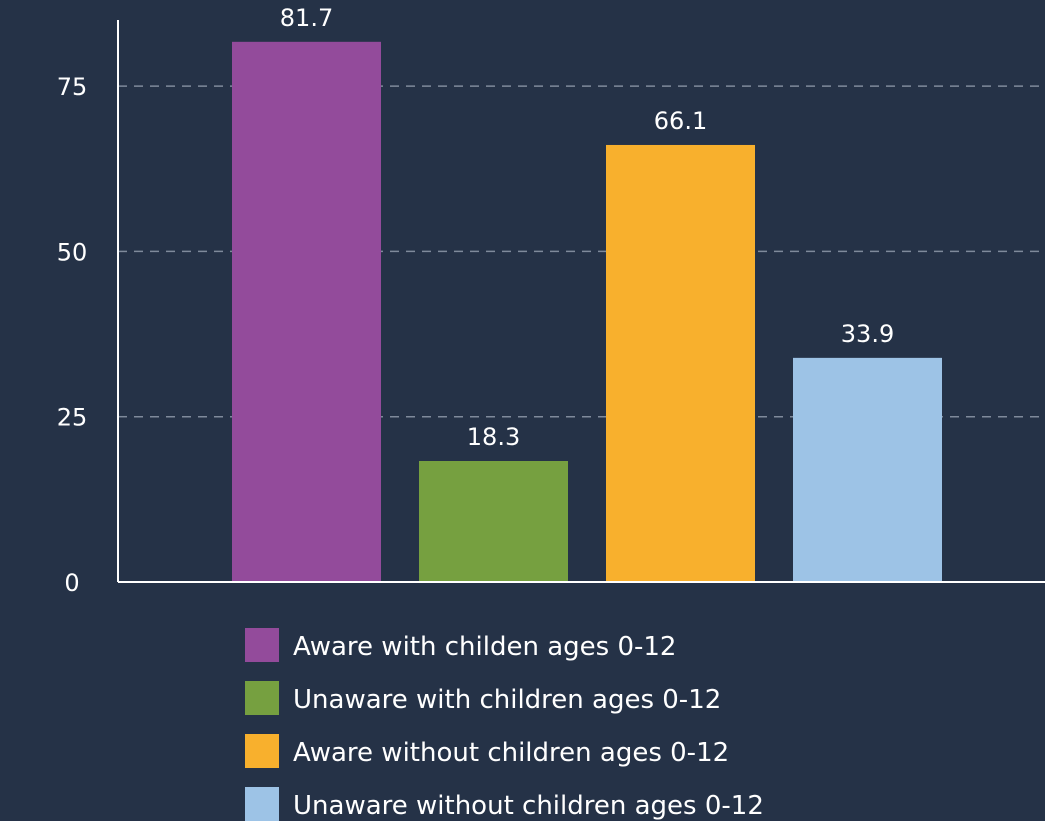  What do you see at coordinates (72, 252) in the screenshot?
I see `y-tick-label: 50` at bounding box center [72, 252].